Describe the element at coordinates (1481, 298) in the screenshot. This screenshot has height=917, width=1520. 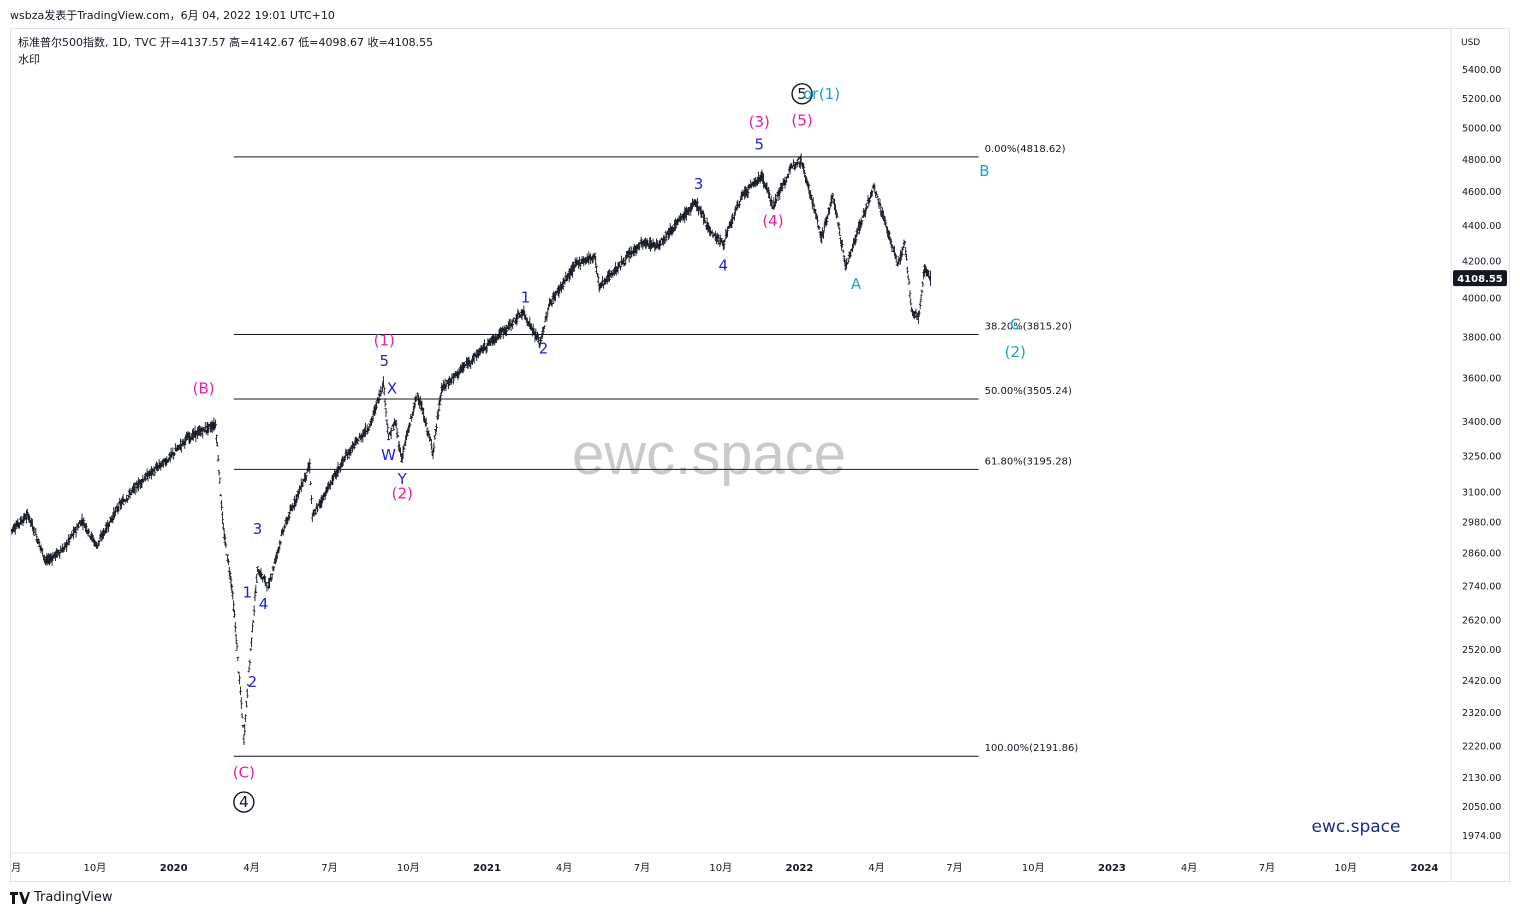
I see `y-tick-label: 4000.00` at that location.